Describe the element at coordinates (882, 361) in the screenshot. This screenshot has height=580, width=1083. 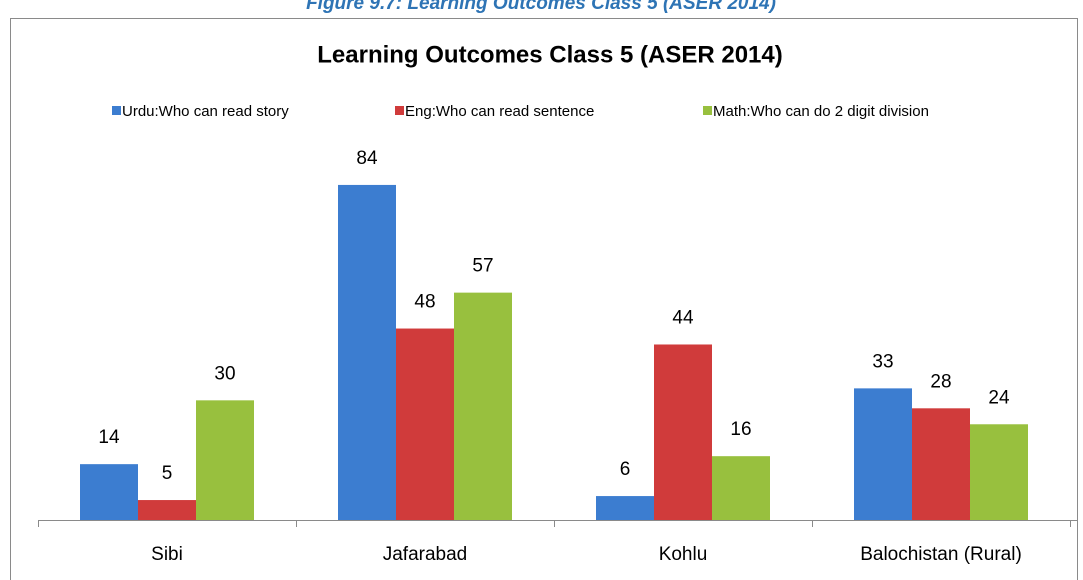
I see `data-label: 33` at that location.